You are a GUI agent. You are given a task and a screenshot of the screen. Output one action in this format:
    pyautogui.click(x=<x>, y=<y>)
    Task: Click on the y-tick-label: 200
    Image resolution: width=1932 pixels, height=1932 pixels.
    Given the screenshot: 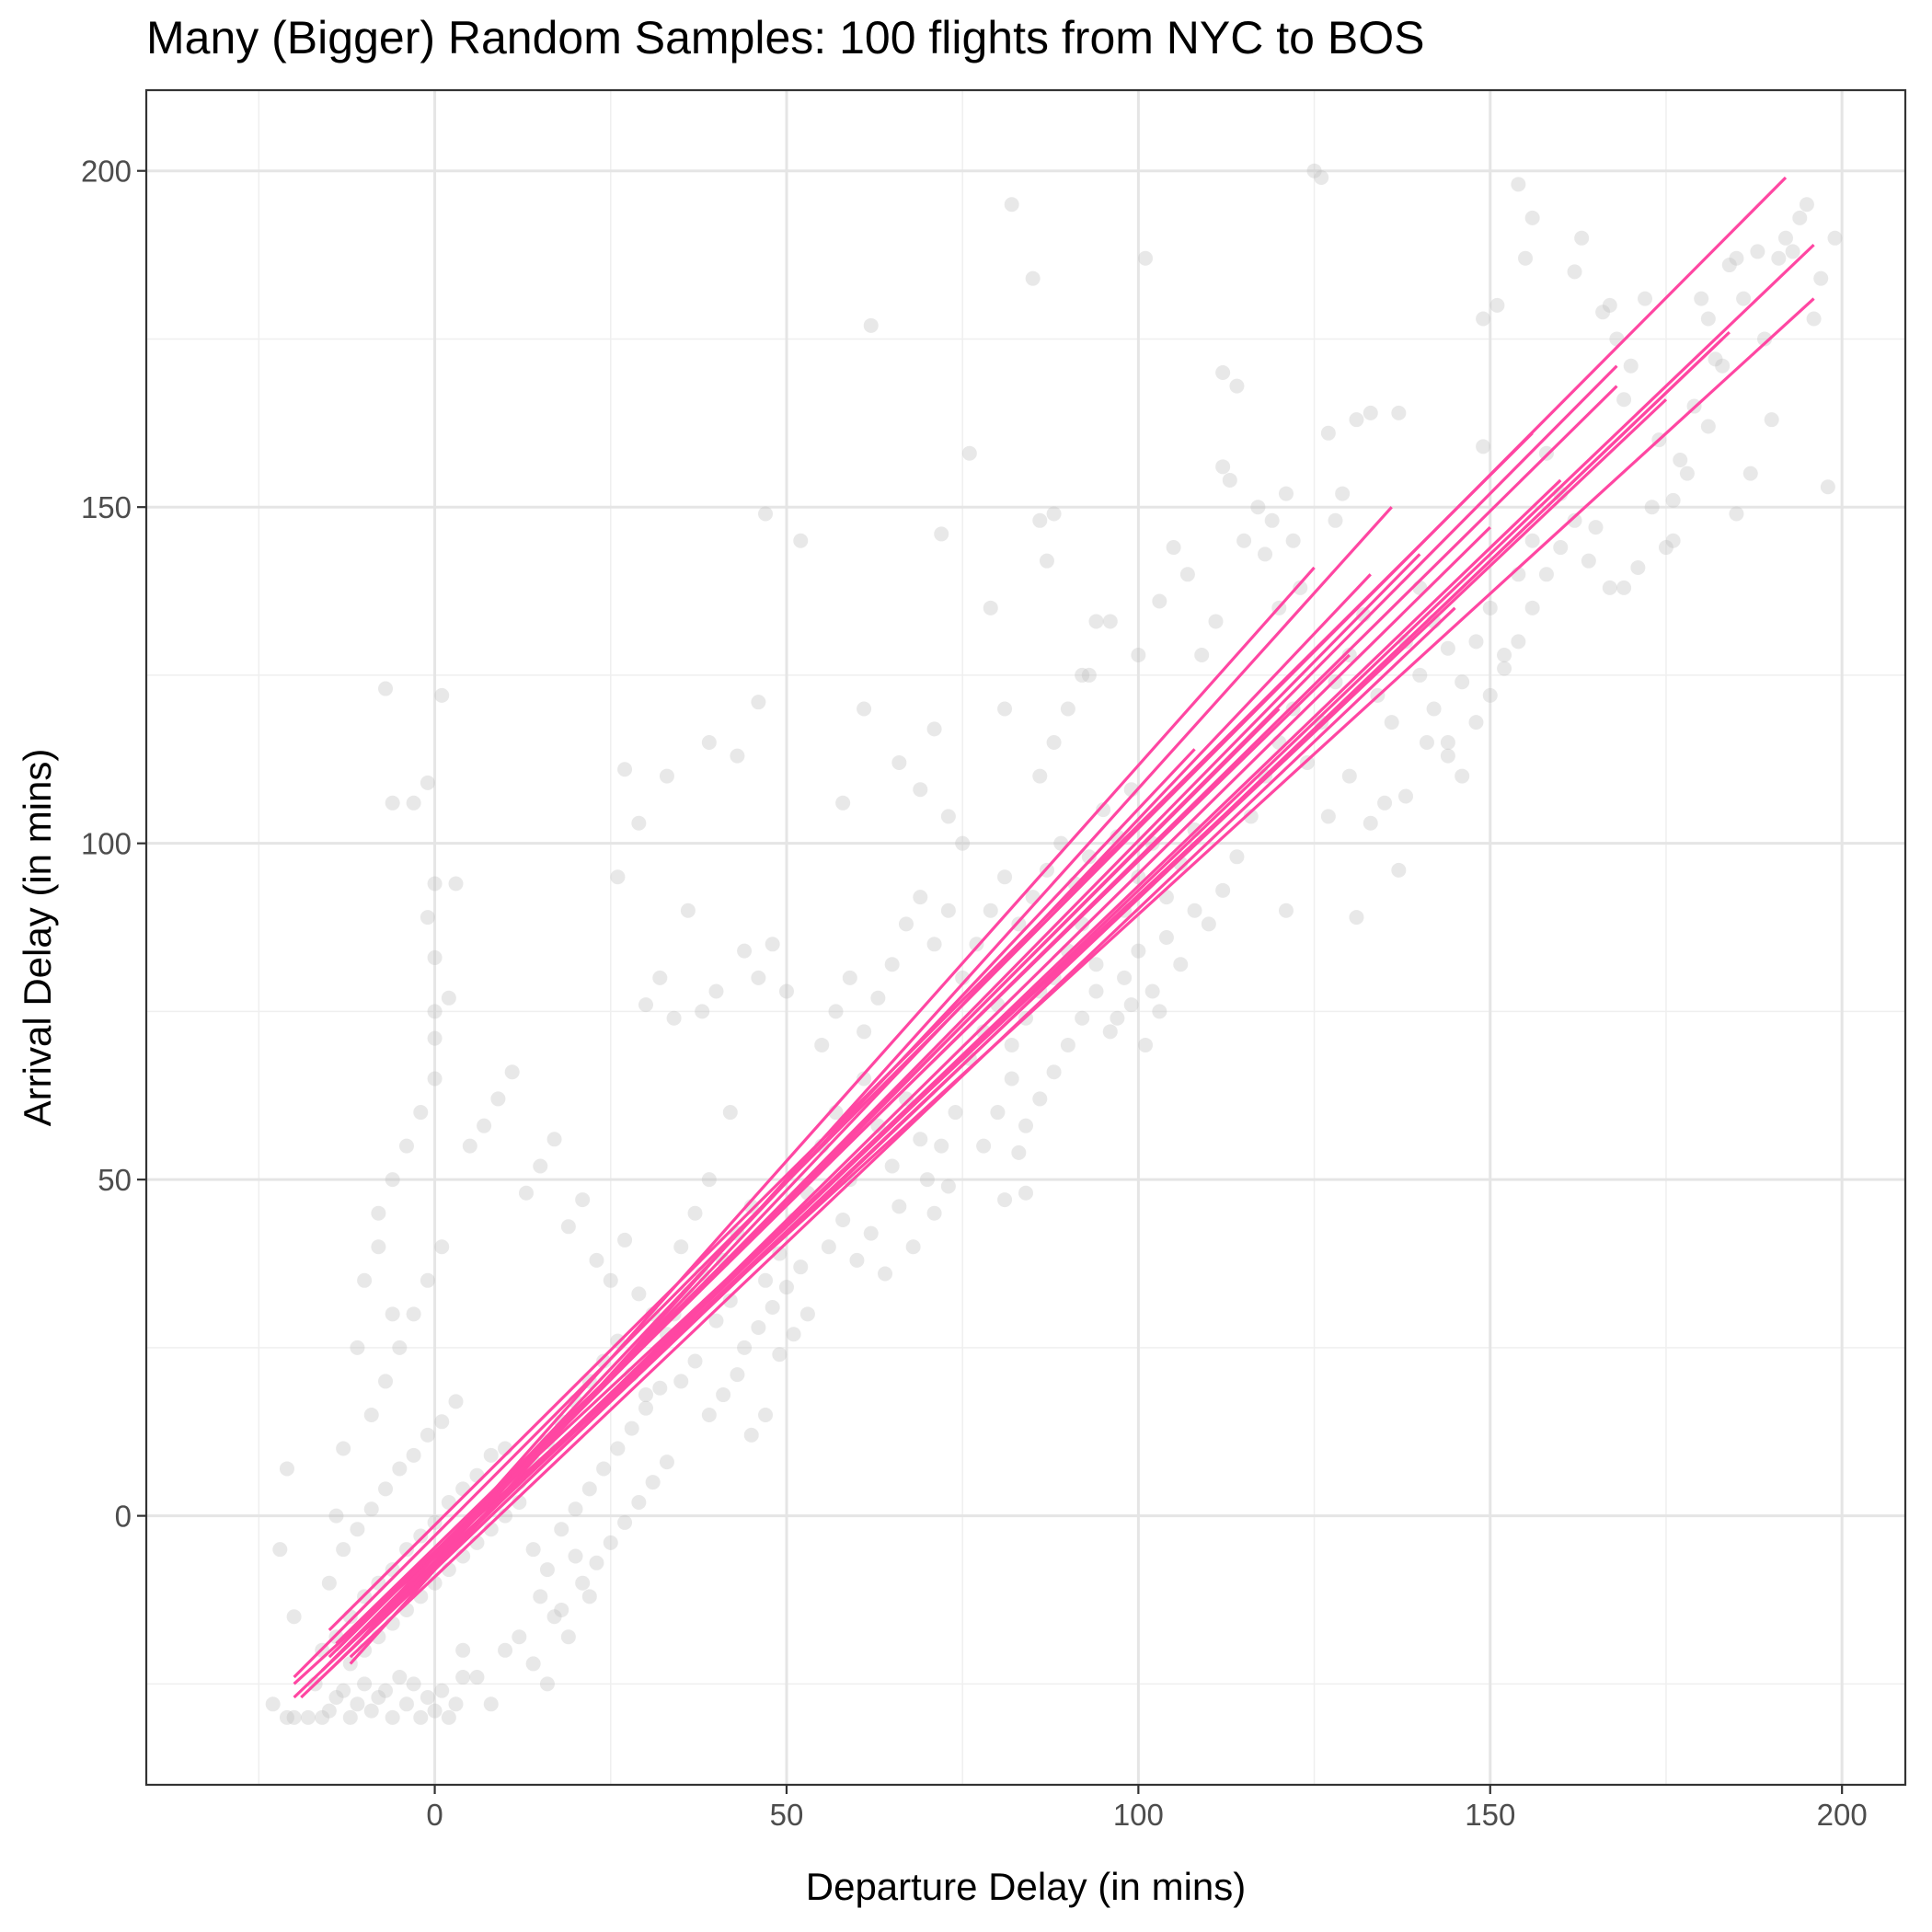 What is the action you would take?
    pyautogui.click(x=106, y=172)
    